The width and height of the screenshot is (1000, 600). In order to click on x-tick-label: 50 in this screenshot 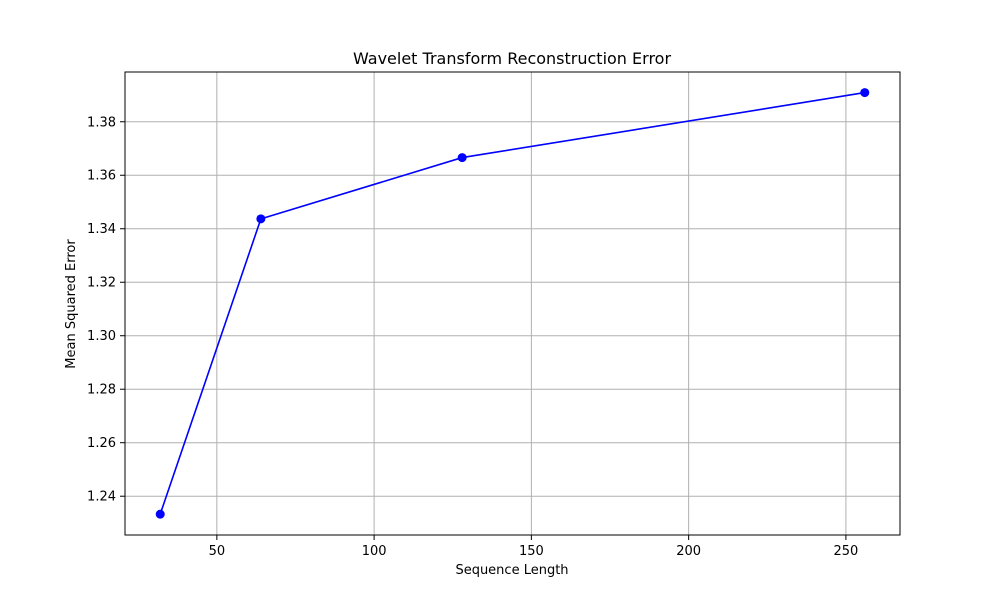, I will do `click(217, 551)`.